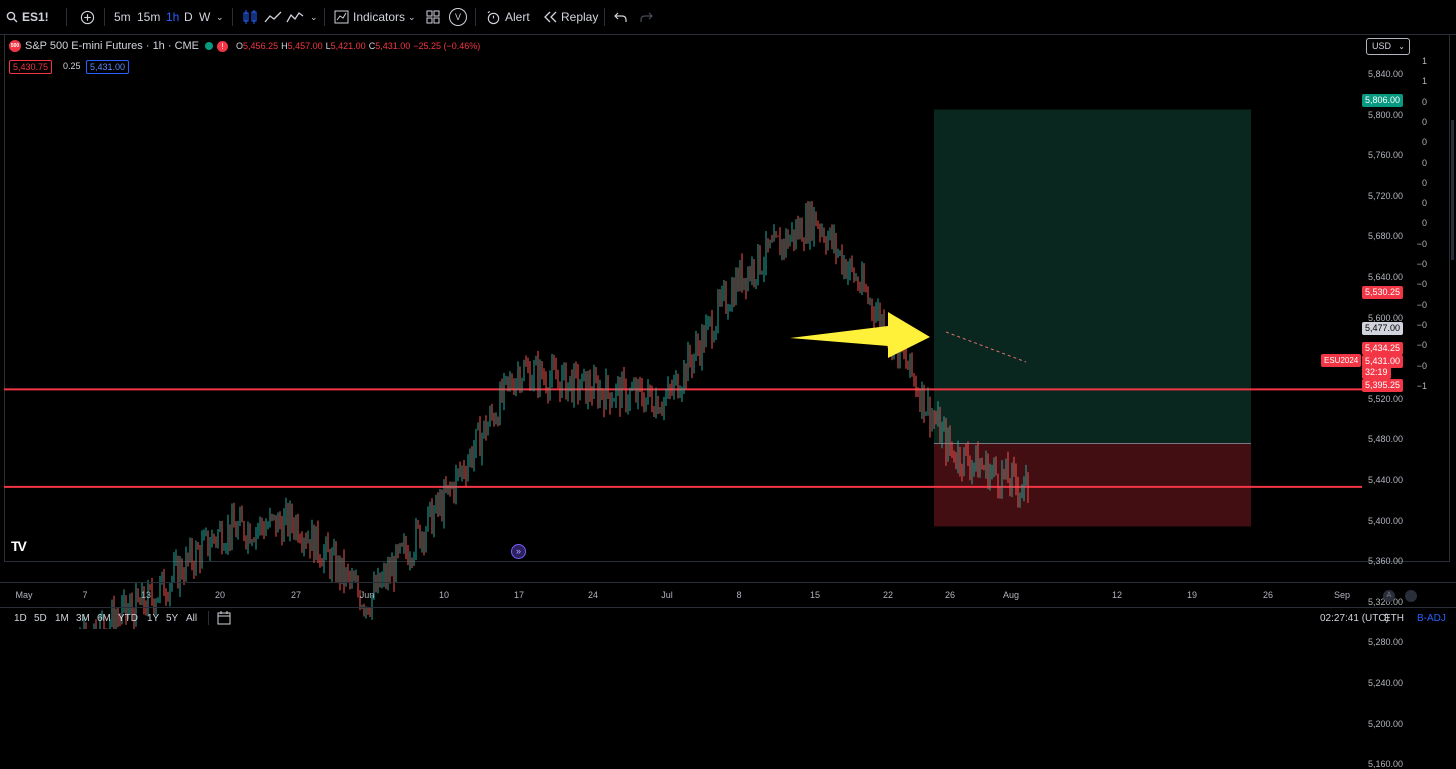  I want to click on symbol-search: ES1!, so click(27, 17).